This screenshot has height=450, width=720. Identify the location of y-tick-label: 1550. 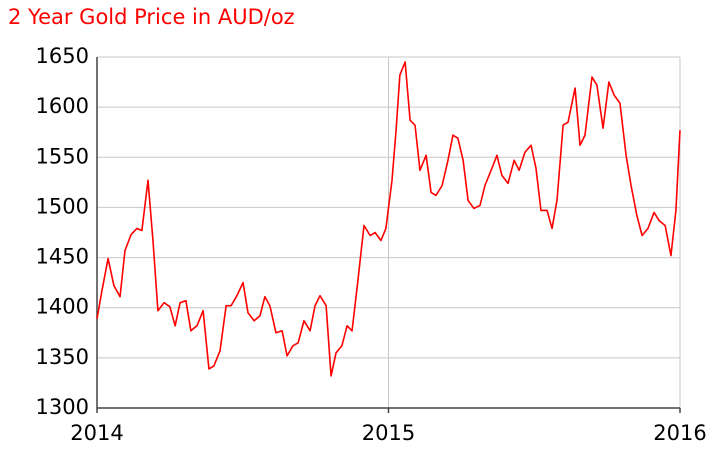
(62, 156).